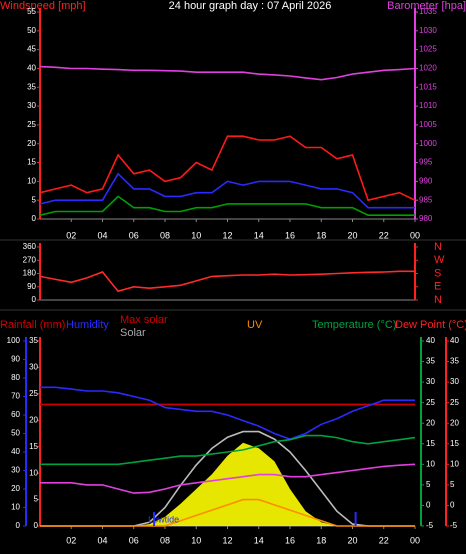 Image resolution: width=466 pixels, height=554 pixels. Describe the element at coordinates (430, 325) in the screenshot. I see `legend-entry: Dew Point (°C)` at that location.